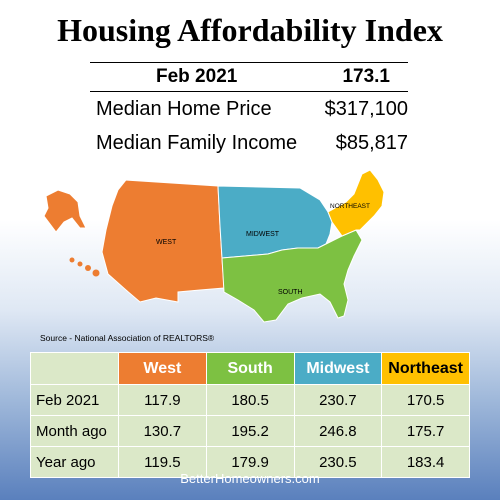 This screenshot has height=500, width=500. I want to click on column-header-midwest: Midwest, so click(338, 368).